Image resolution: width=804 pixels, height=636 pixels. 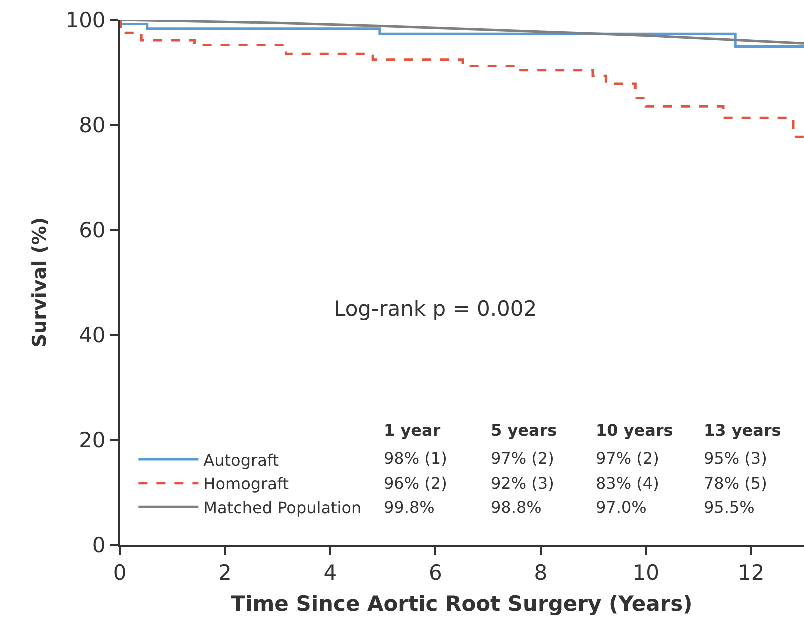 What do you see at coordinates (99, 545) in the screenshot?
I see `y-tick-label: 0` at bounding box center [99, 545].